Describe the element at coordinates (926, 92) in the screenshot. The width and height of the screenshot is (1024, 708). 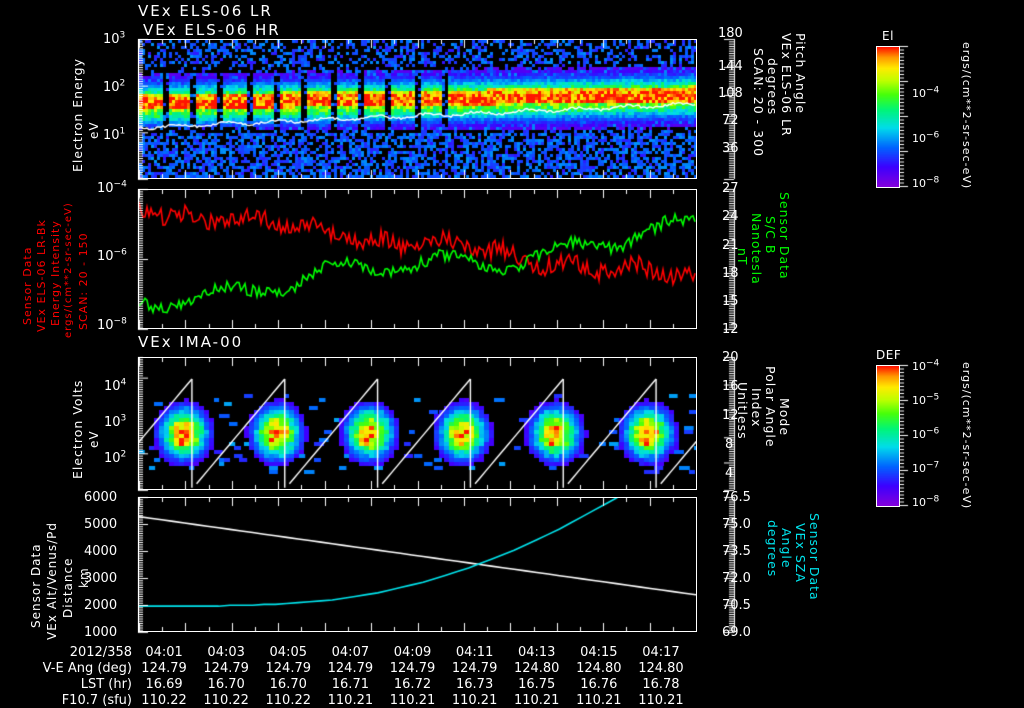
I see `ei-colorbar-tick-0: 10⁻⁴` at that location.